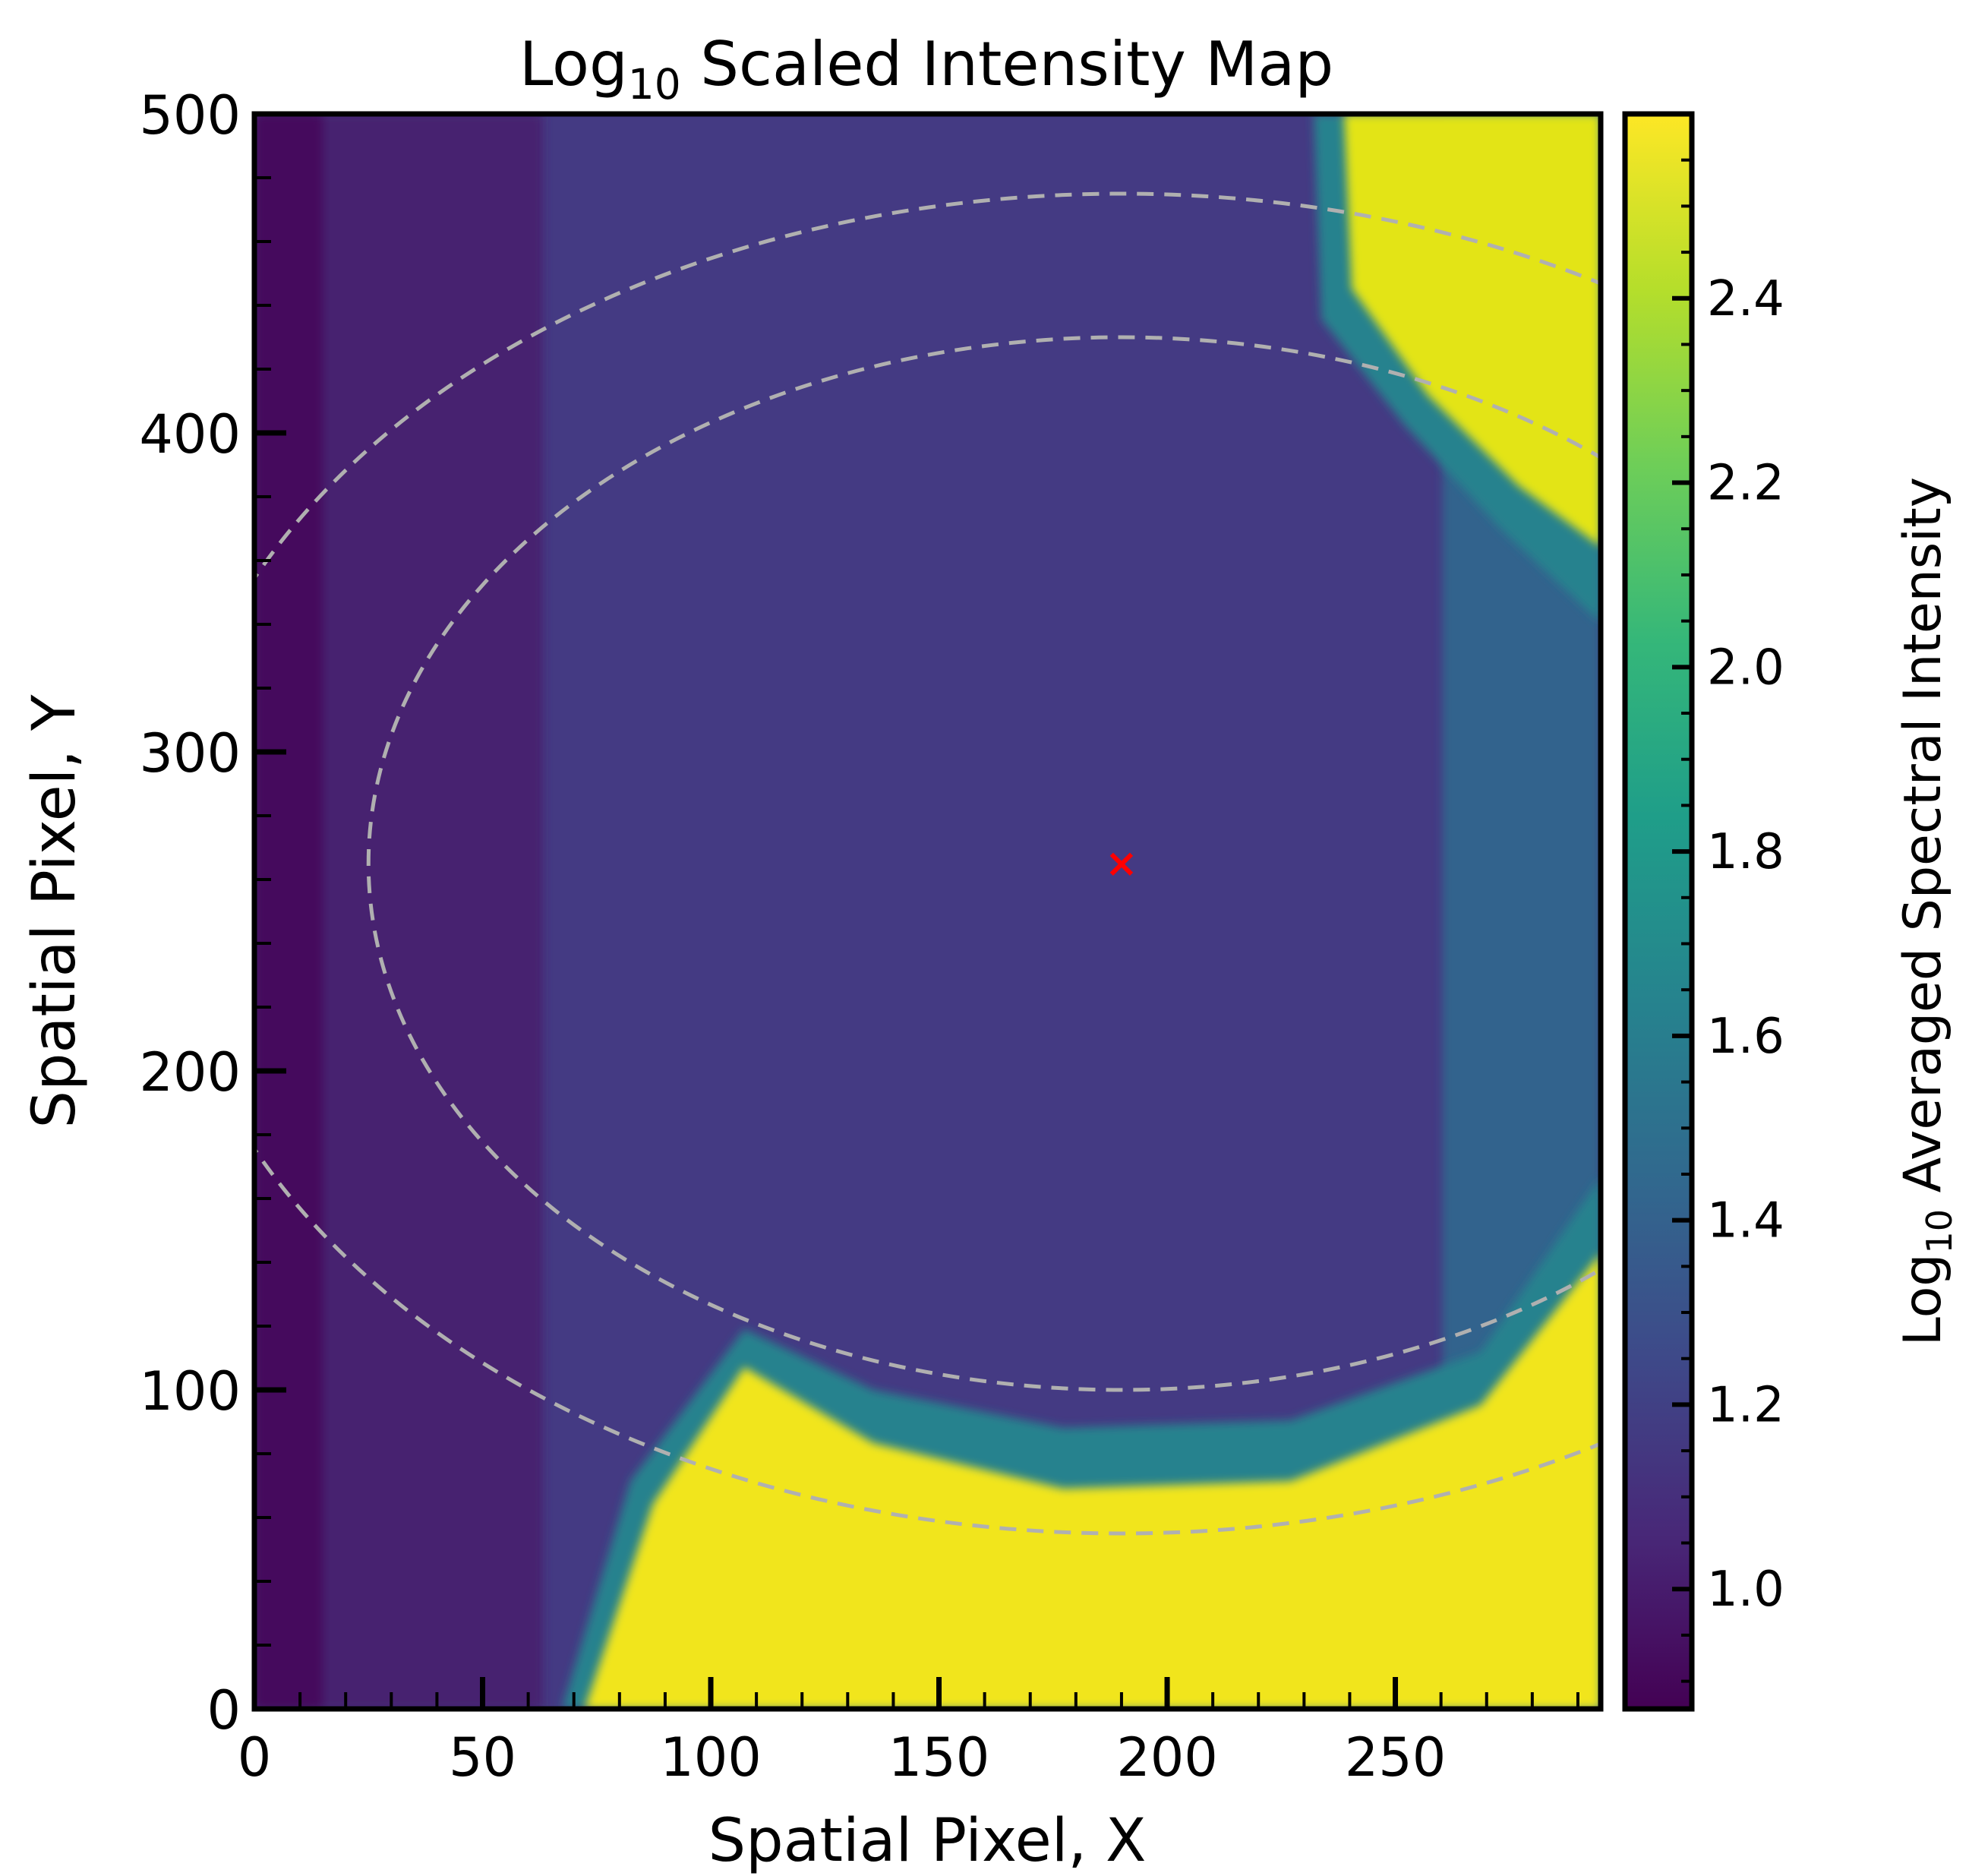  I want to click on x-axis-label: Spatial Pixel, X, so click(927, 1841).